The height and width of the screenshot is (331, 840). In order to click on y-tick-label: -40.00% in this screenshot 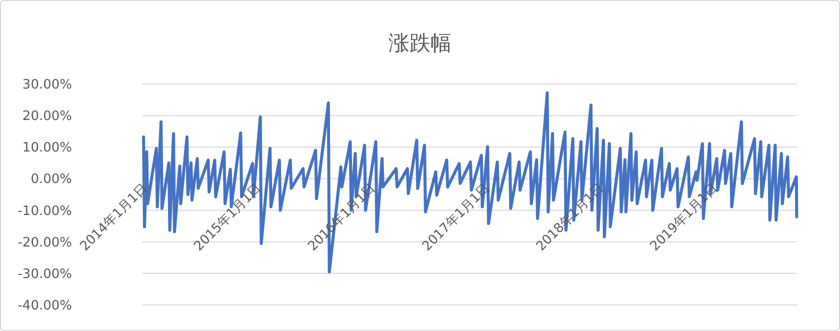, I will do `click(45, 306)`.